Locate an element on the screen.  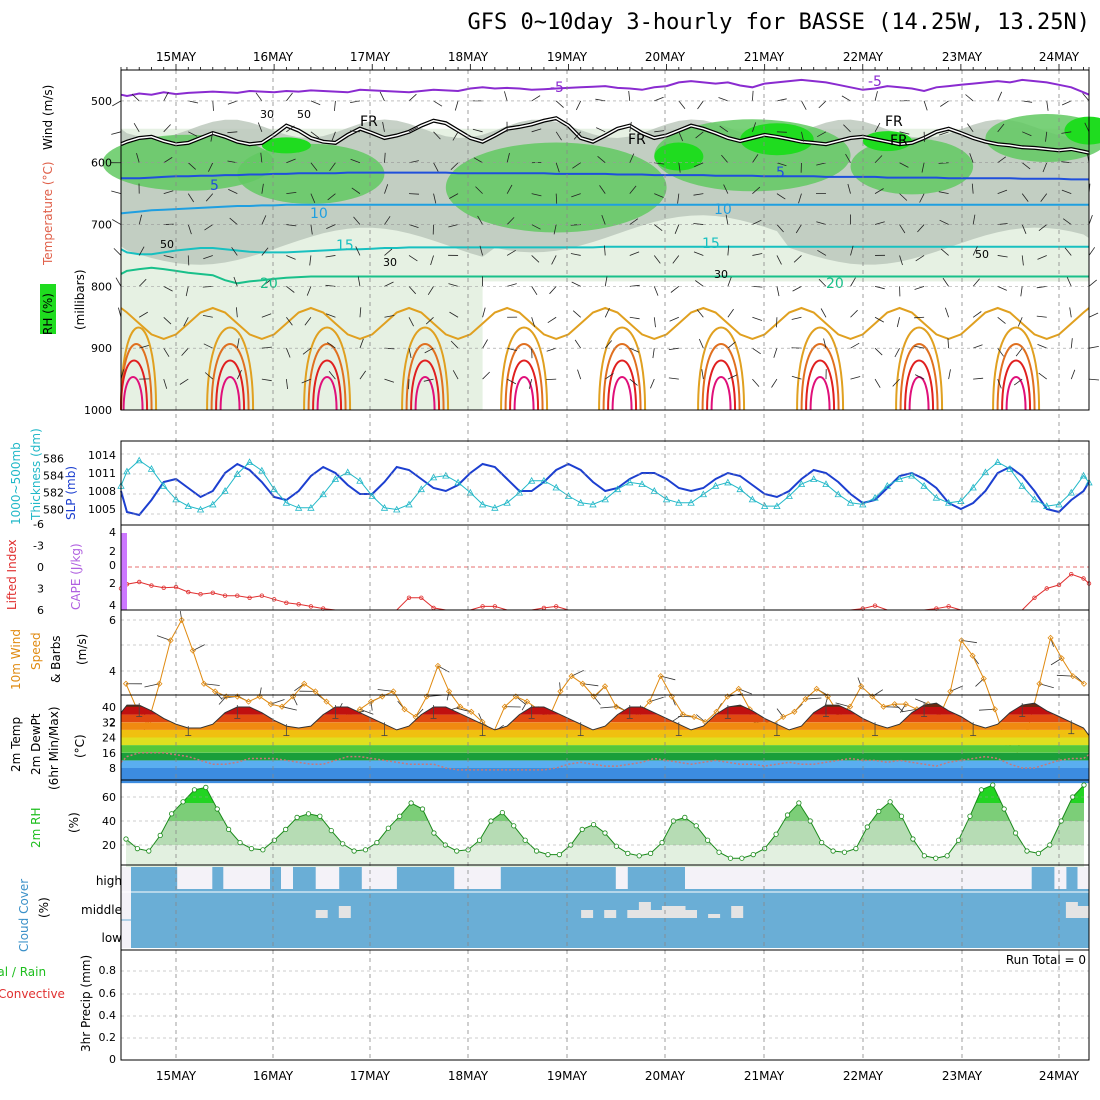
slp-tick: 1005 is located at coordinates (102, 509).